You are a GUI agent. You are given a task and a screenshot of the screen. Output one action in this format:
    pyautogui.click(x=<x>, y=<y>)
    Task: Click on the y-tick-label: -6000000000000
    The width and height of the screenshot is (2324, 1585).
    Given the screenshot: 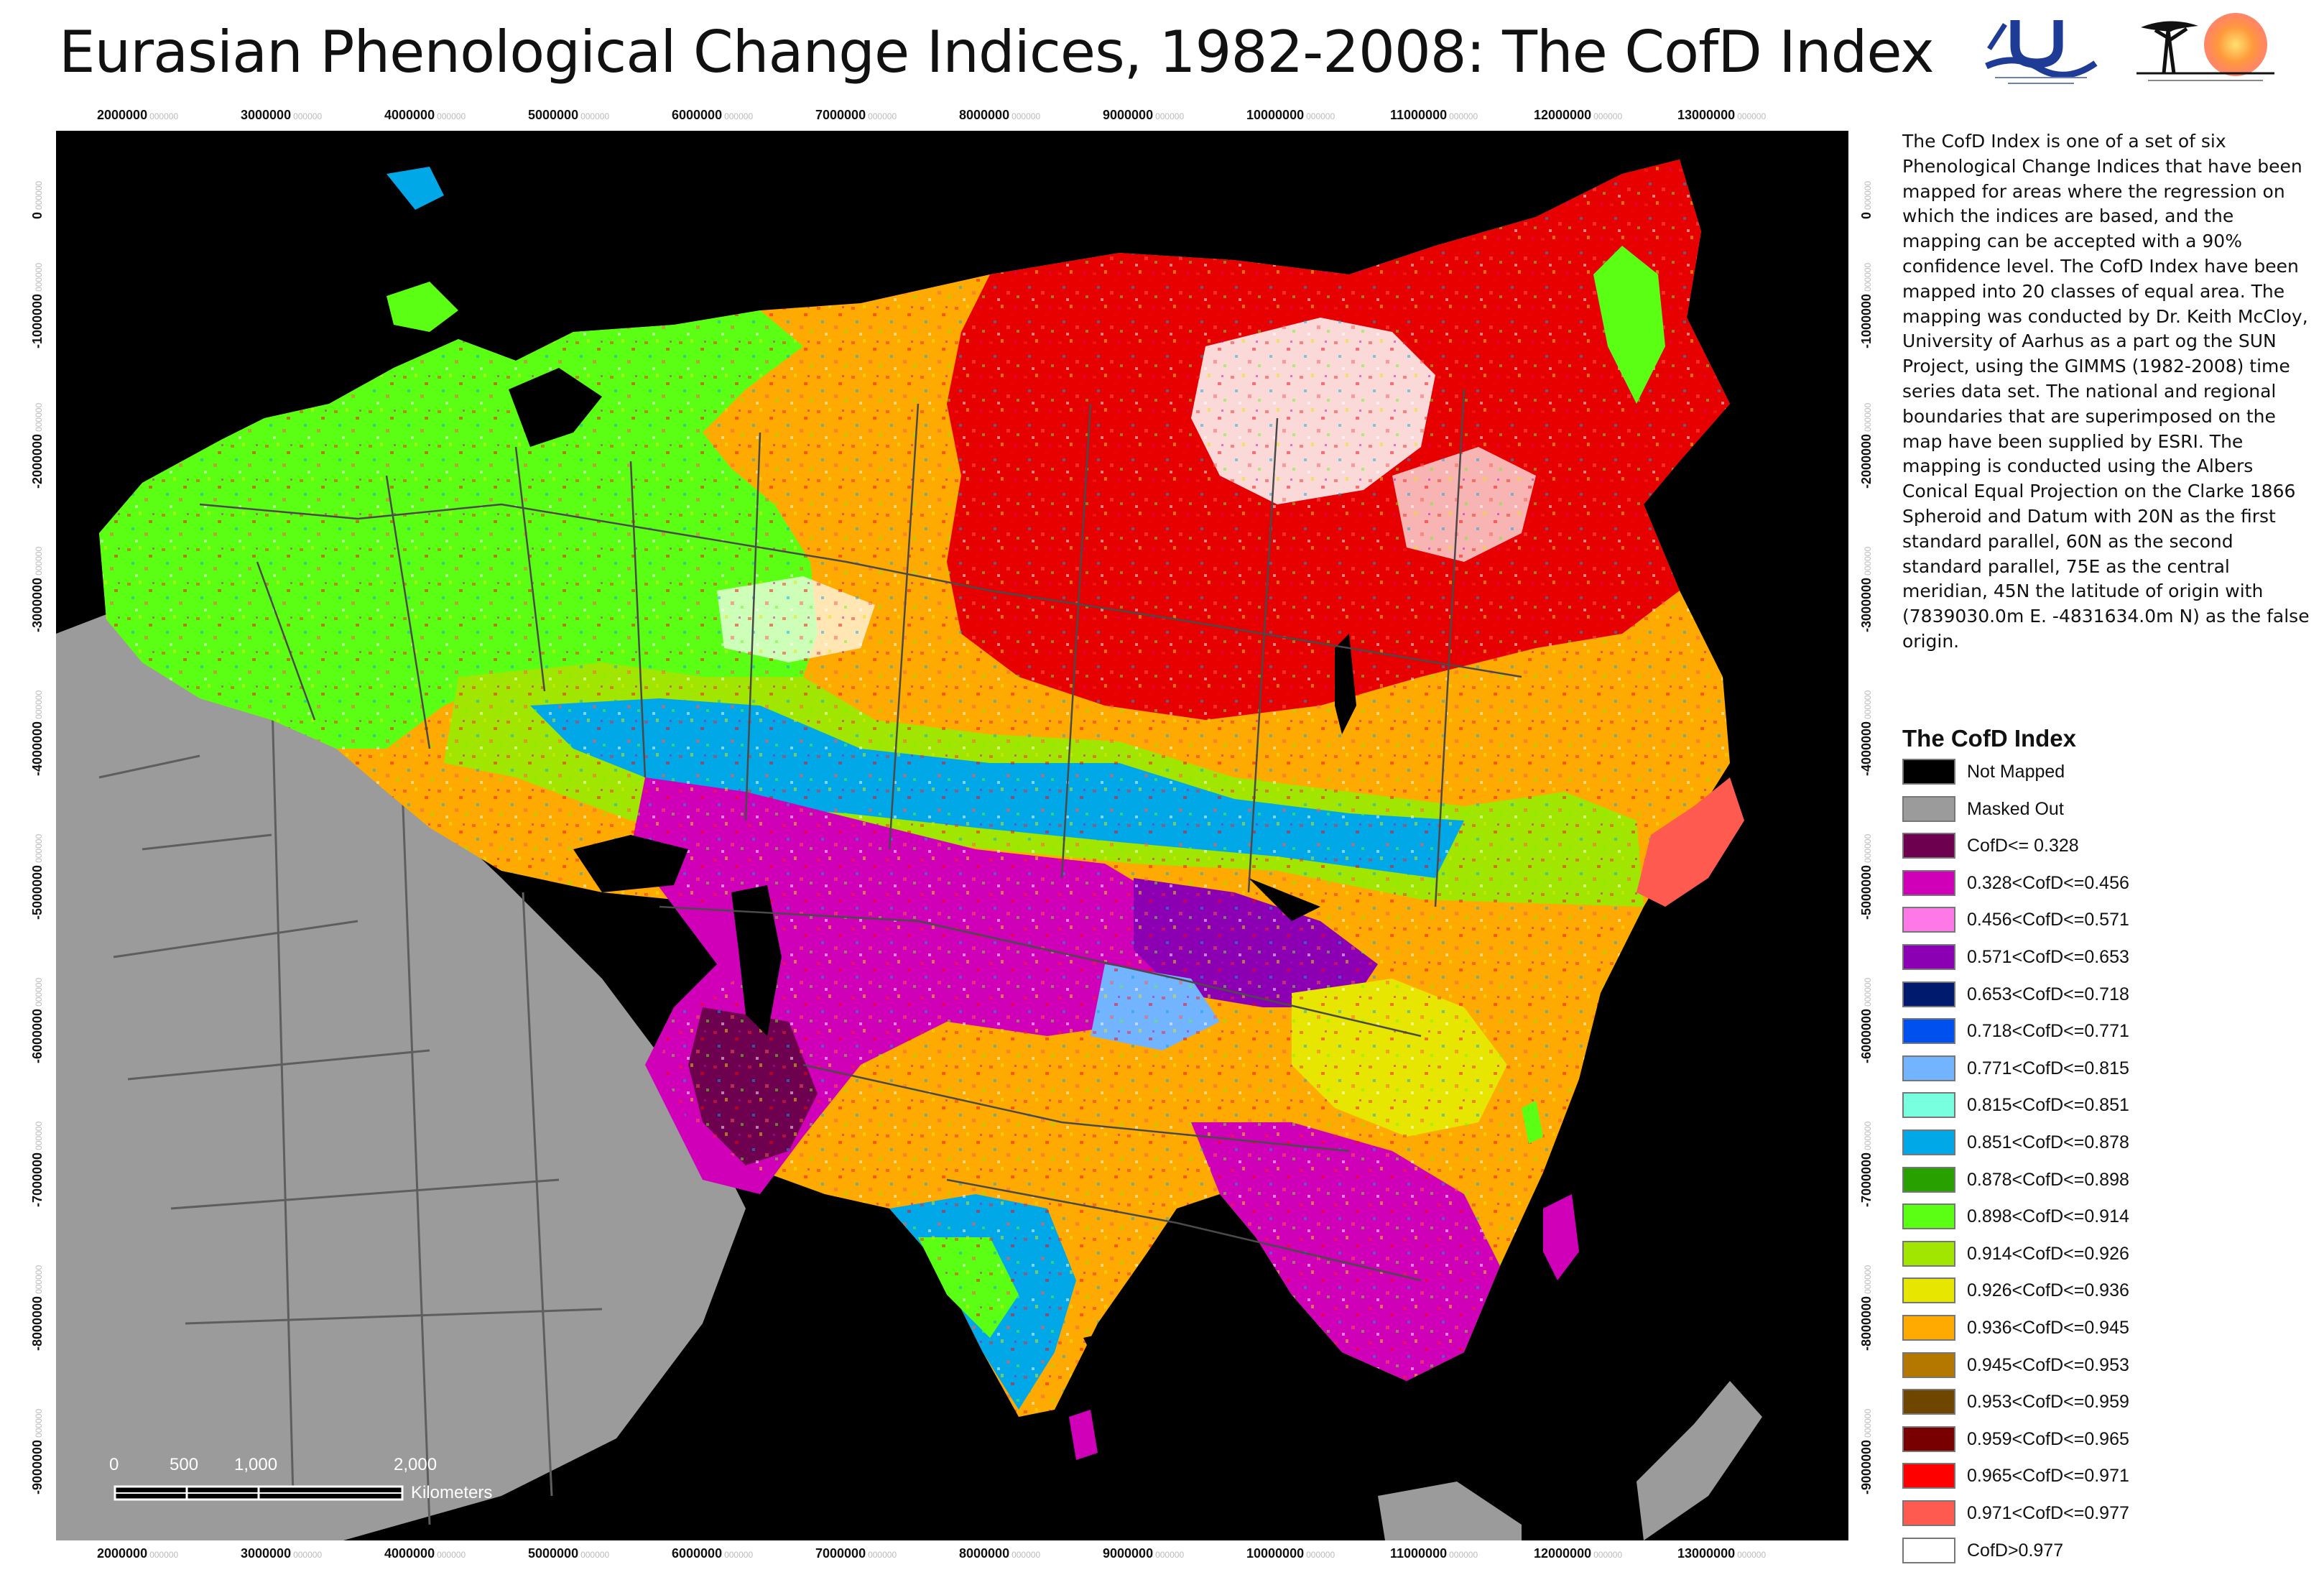 What is the action you would take?
    pyautogui.click(x=37, y=1020)
    